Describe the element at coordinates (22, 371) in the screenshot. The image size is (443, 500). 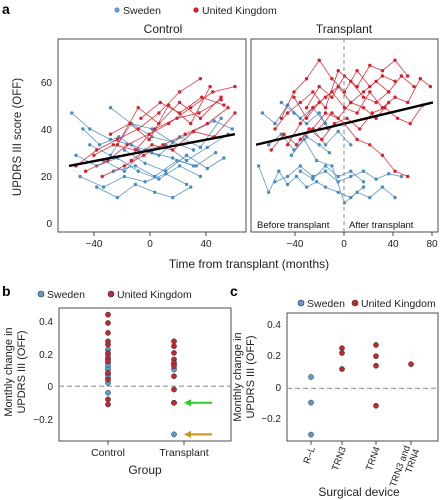
I see `panel-b-ylabel-line2: UPDRS III (OFF)` at that location.